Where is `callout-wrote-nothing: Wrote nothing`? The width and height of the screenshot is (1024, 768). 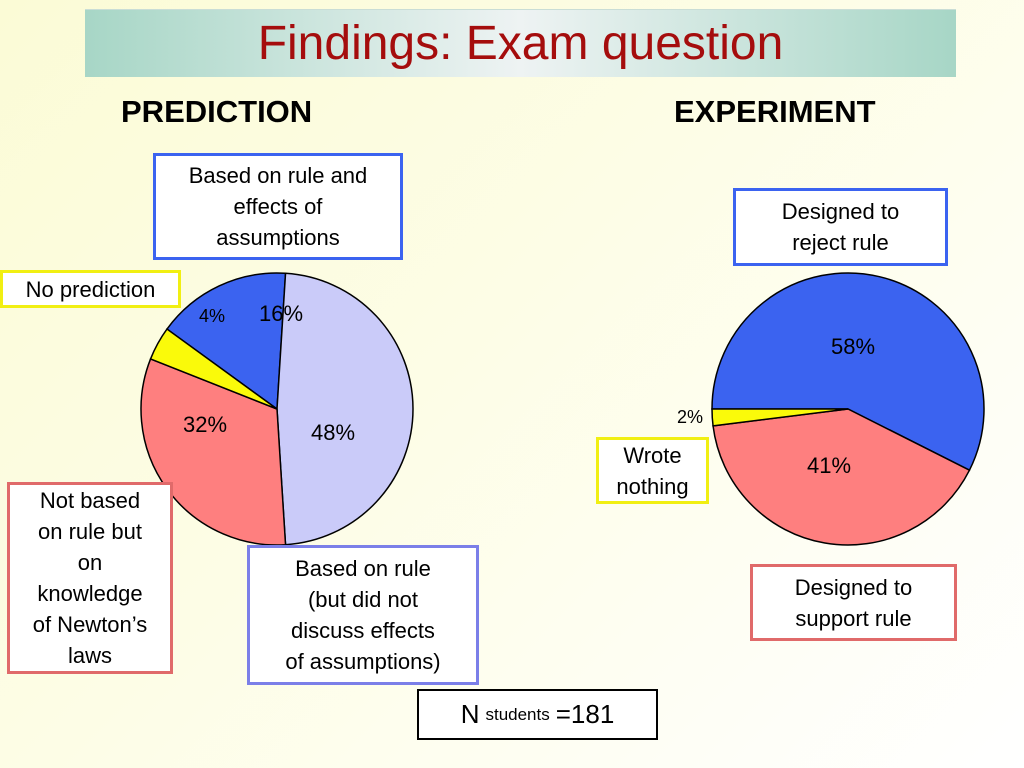 callout-wrote-nothing: Wrote nothing is located at coordinates (652, 470).